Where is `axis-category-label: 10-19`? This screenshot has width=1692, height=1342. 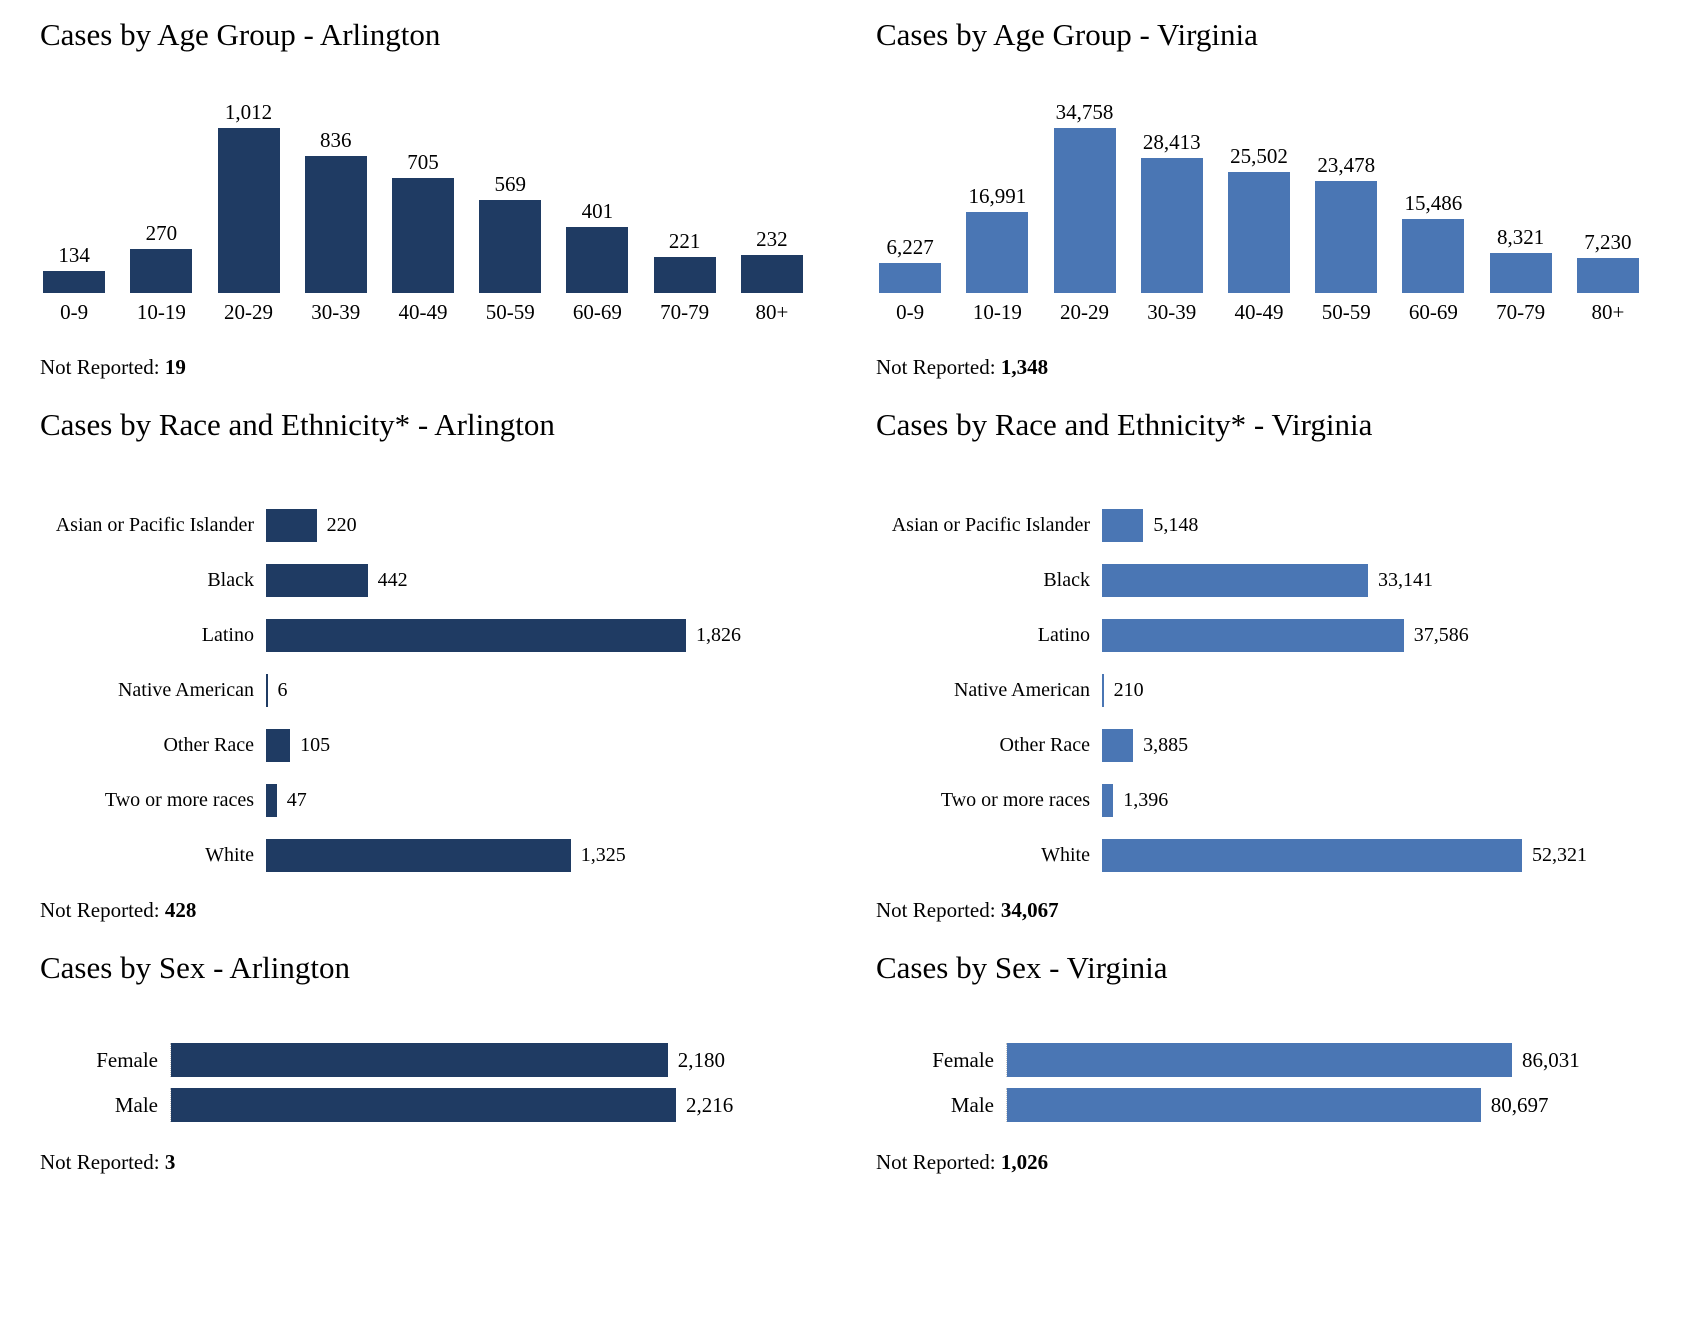 axis-category-label: 10-19 is located at coordinates (997, 311).